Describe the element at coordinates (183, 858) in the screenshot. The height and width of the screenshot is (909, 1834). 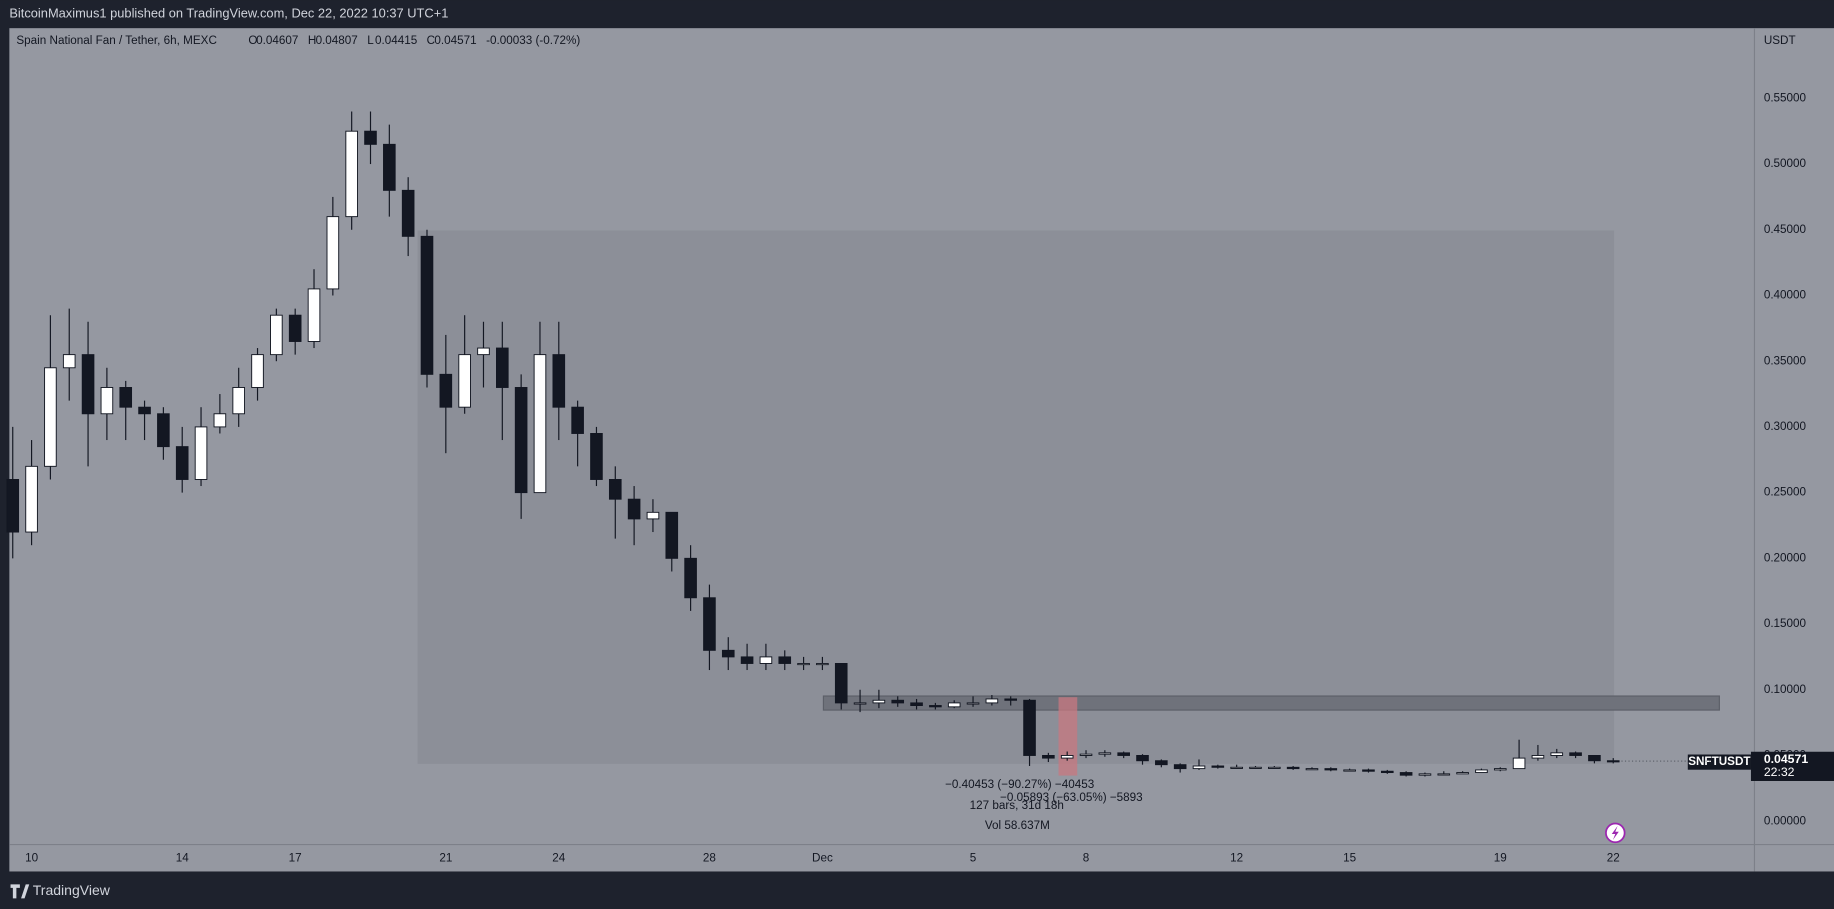
I see `x-tick-label: 14` at that location.